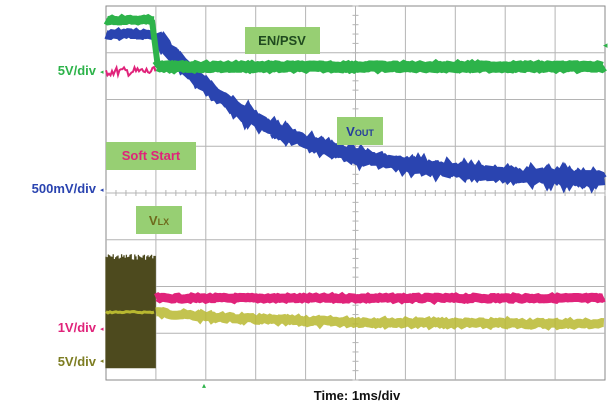 This screenshot has width=609, height=406. I want to click on en-psv-label-box: EN/PSV, so click(282, 40).